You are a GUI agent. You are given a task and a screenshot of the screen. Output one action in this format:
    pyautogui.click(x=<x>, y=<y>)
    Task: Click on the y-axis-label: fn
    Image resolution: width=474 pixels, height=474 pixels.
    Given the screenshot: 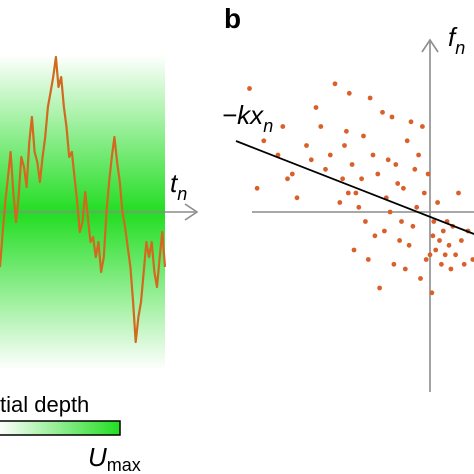 What is the action you would take?
    pyautogui.click(x=456, y=40)
    